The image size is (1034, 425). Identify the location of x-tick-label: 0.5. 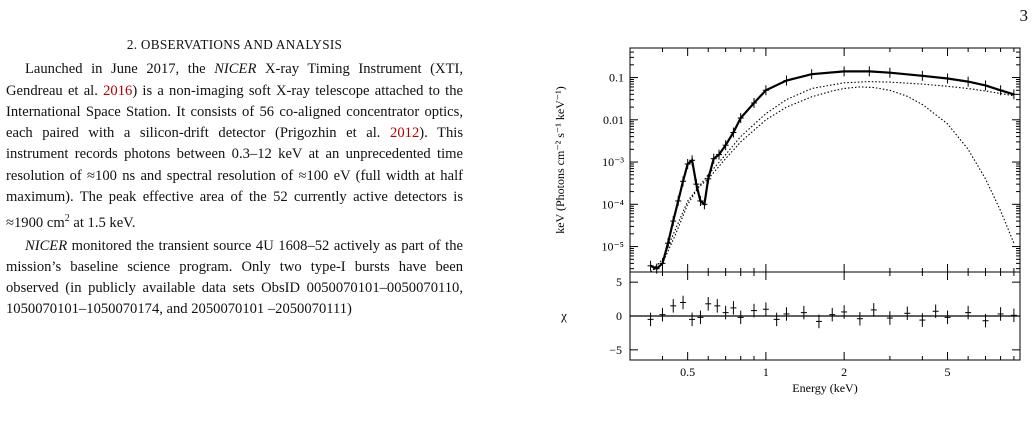
(687, 372).